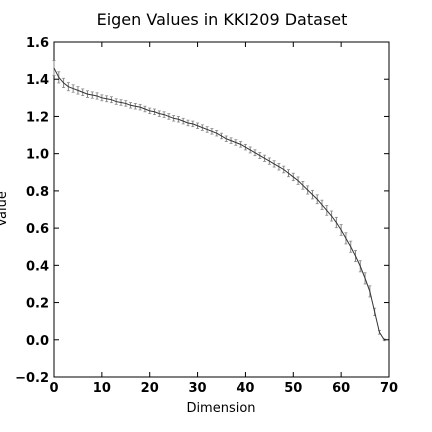 The height and width of the screenshot is (432, 432). Describe the element at coordinates (5, 209) in the screenshot. I see `y-axis-label: Value` at that location.